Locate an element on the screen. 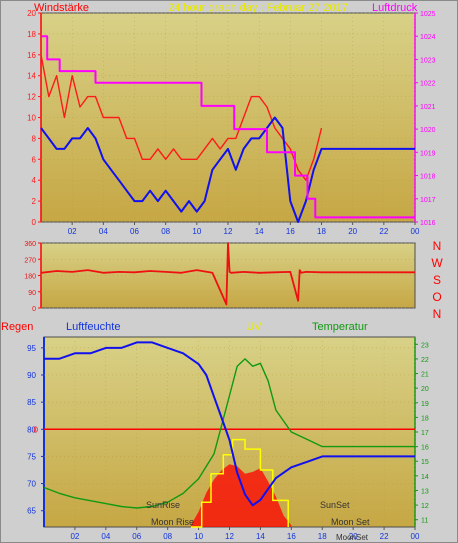 The image size is (458, 543). temperature-ytick-label: 18 is located at coordinates (425, 418).